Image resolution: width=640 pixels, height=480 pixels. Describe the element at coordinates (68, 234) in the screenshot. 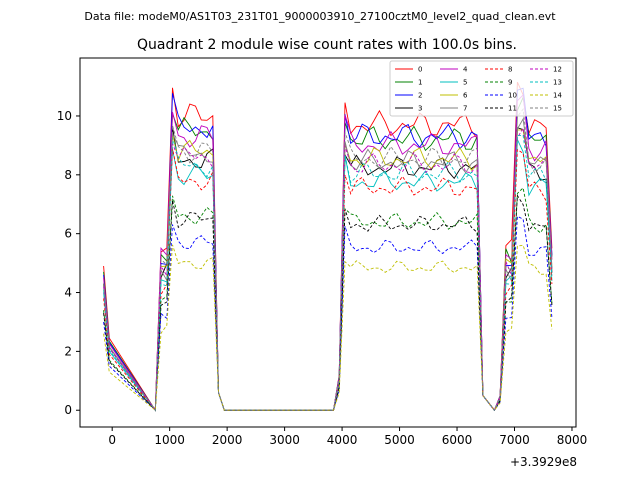

I see `y-tick-label: 6` at that location.